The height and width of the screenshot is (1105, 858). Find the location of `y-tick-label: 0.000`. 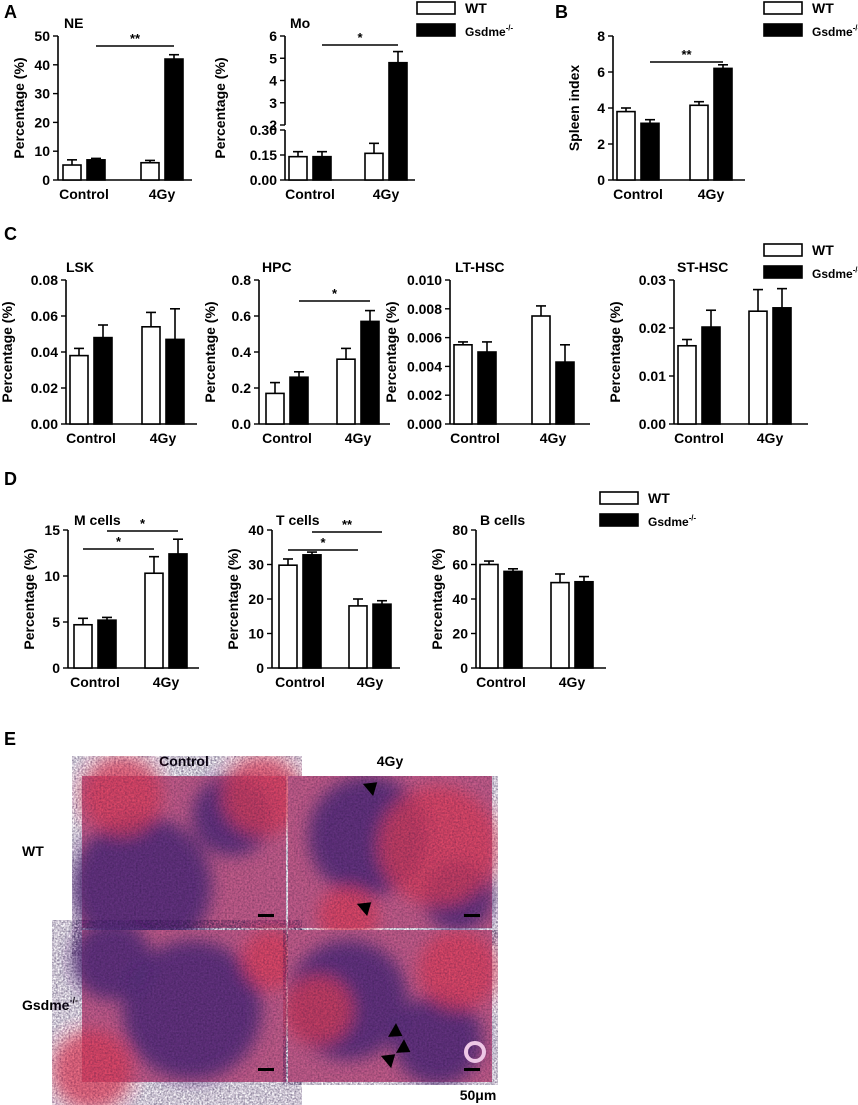

y-tick-label: 0.000 is located at coordinates (424, 424).